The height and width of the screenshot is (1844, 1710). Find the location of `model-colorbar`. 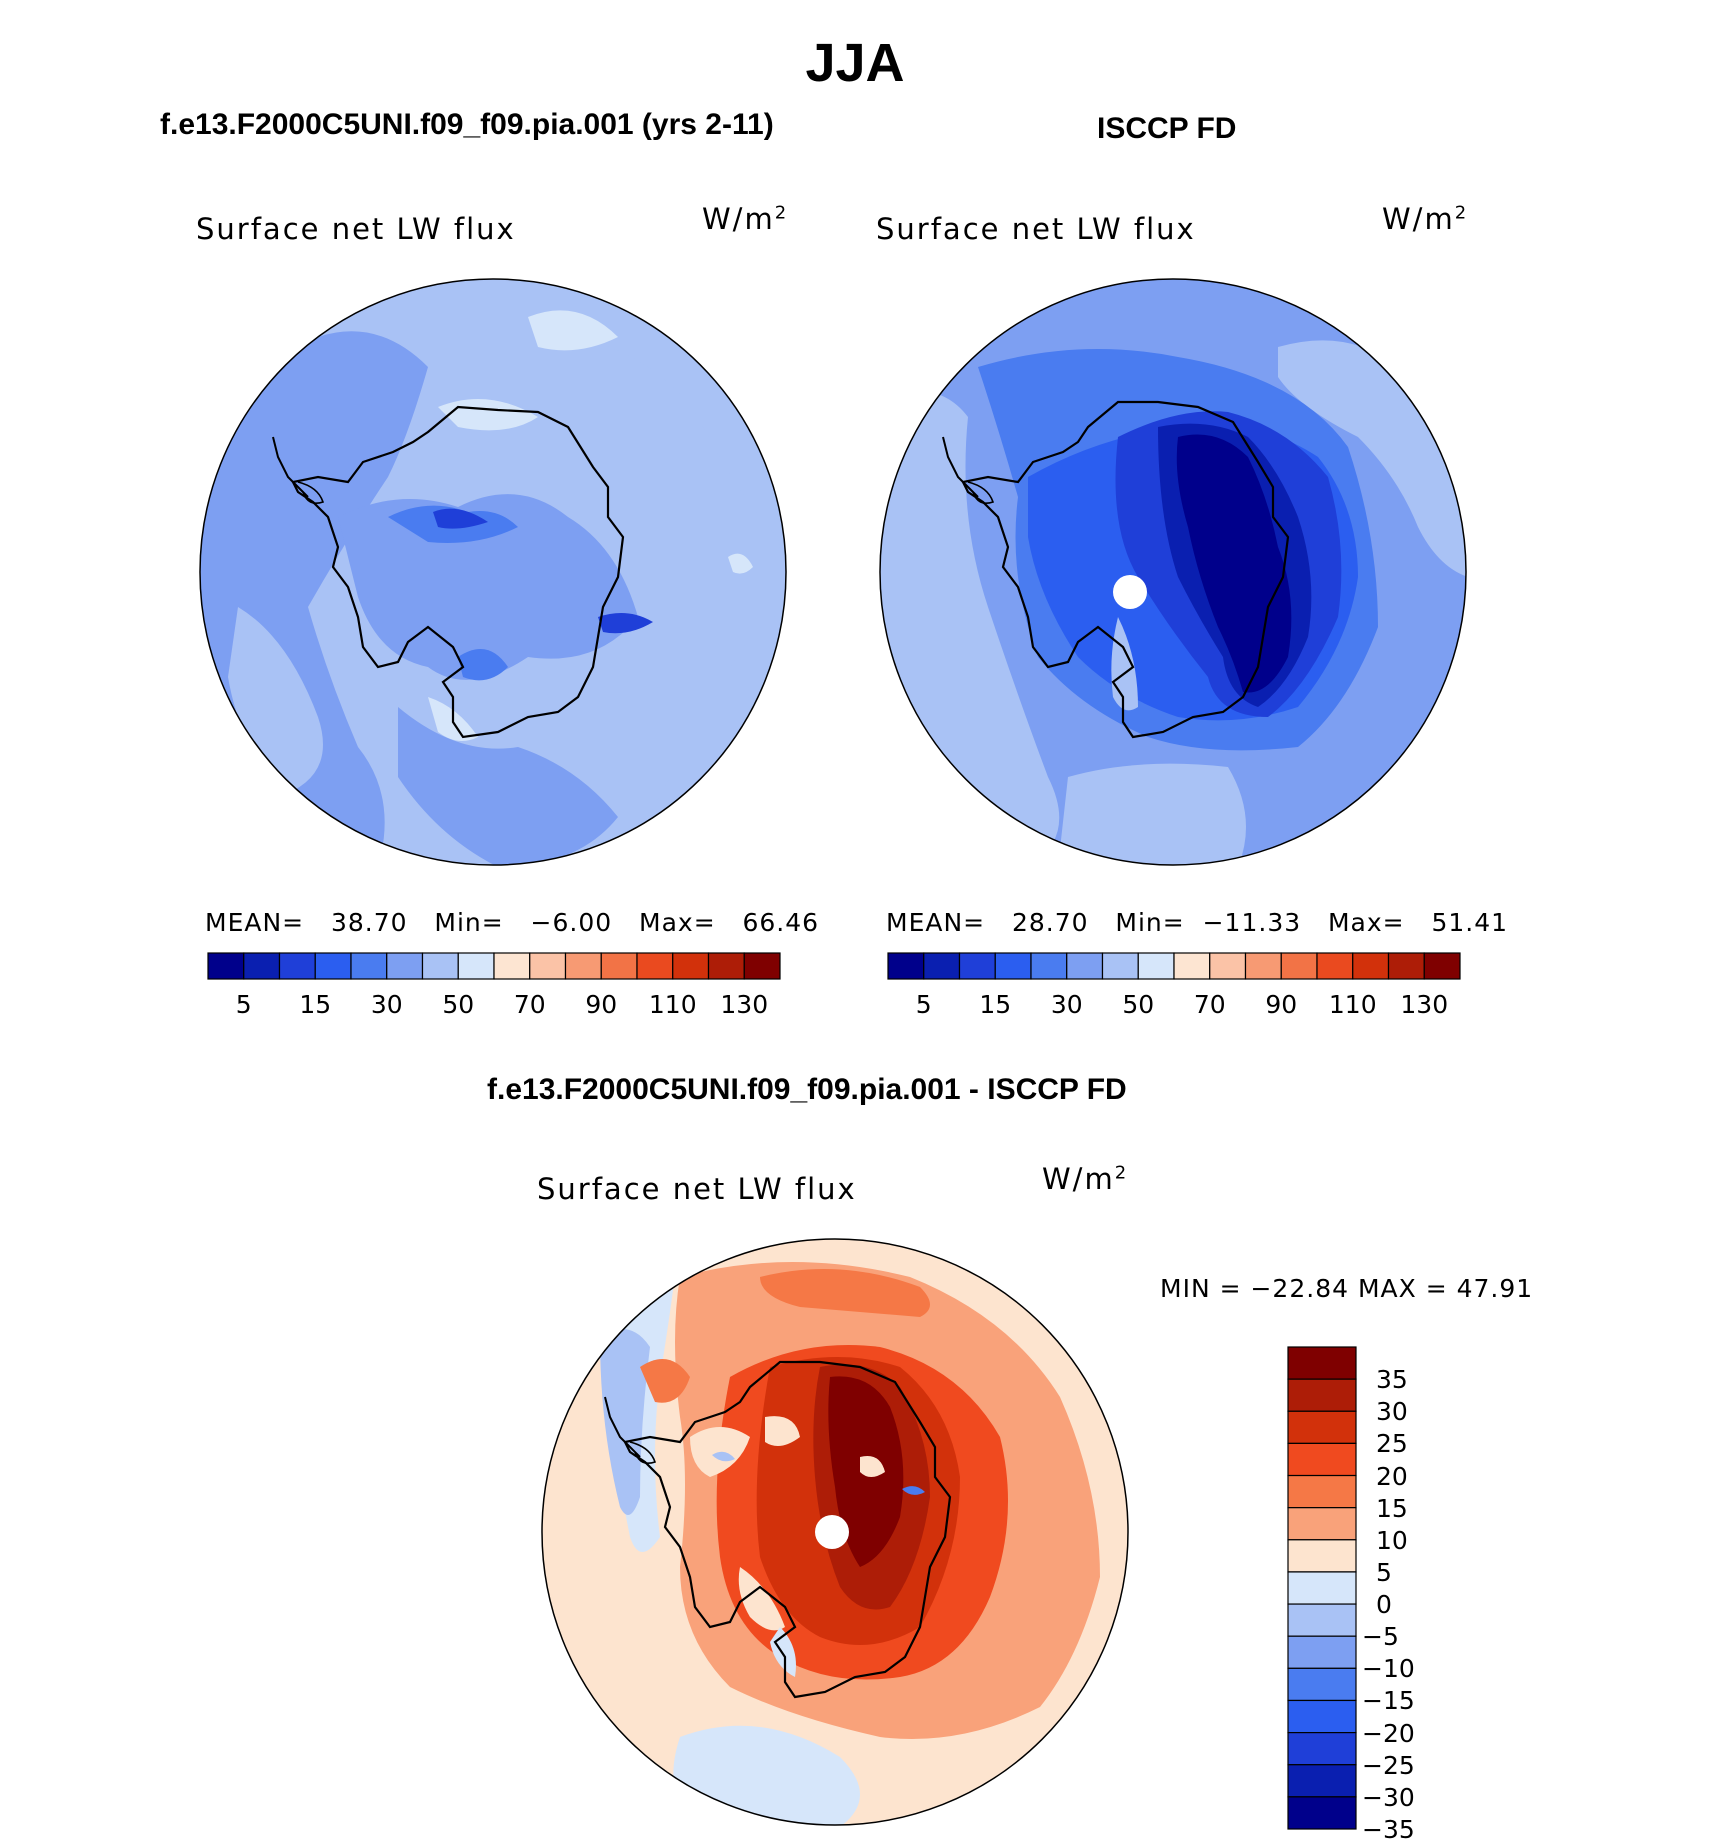

model-colorbar is located at coordinates (494, 966).